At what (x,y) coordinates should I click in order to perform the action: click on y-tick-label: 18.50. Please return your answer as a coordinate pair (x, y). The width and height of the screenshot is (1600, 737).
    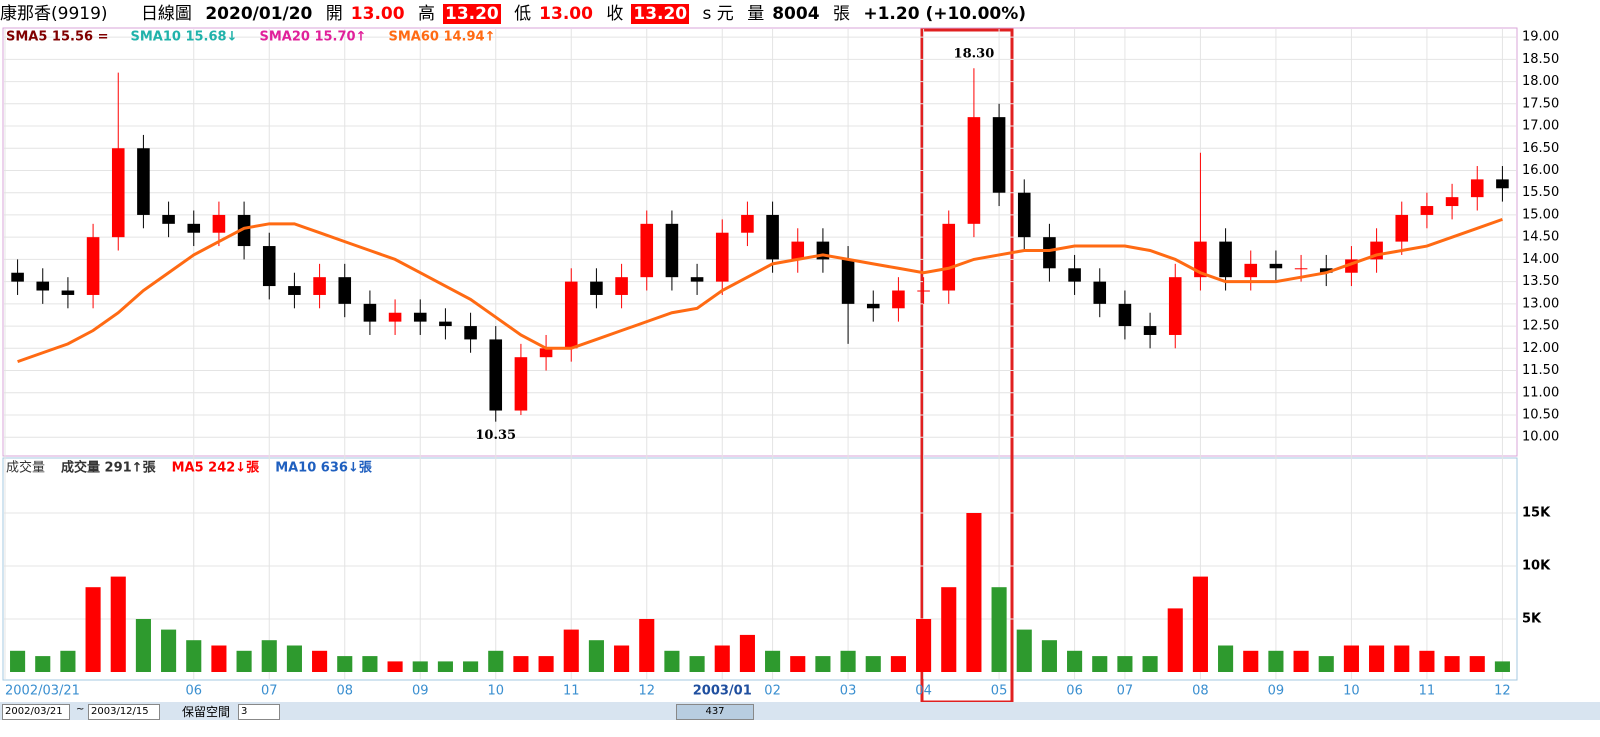
    Looking at the image, I should click on (1540, 59).